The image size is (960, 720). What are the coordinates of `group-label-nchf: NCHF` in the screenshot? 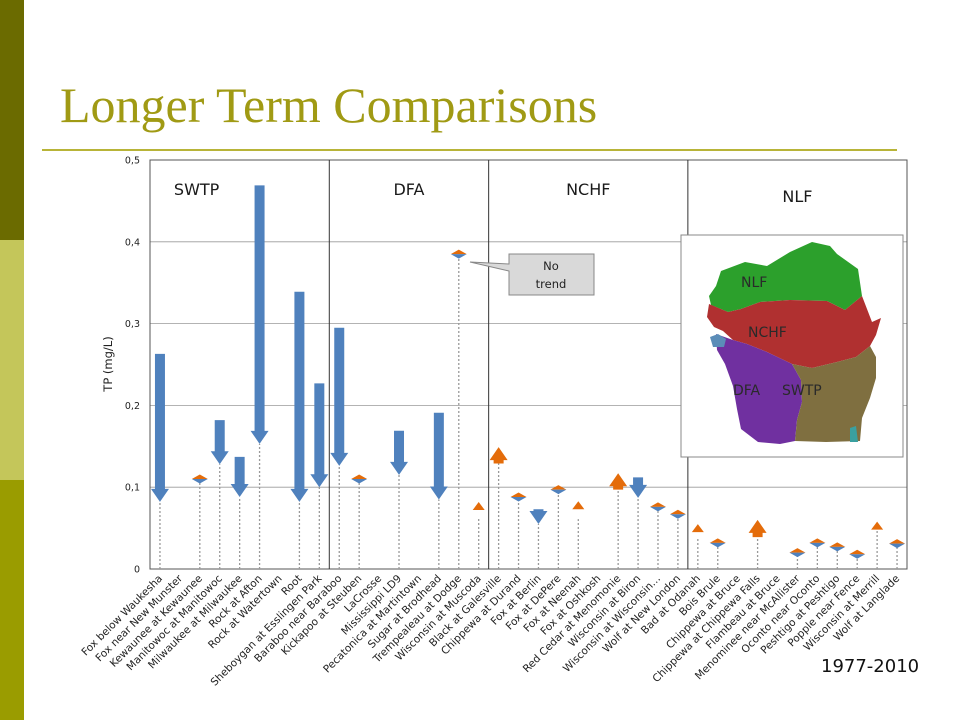 It's located at (588, 189).